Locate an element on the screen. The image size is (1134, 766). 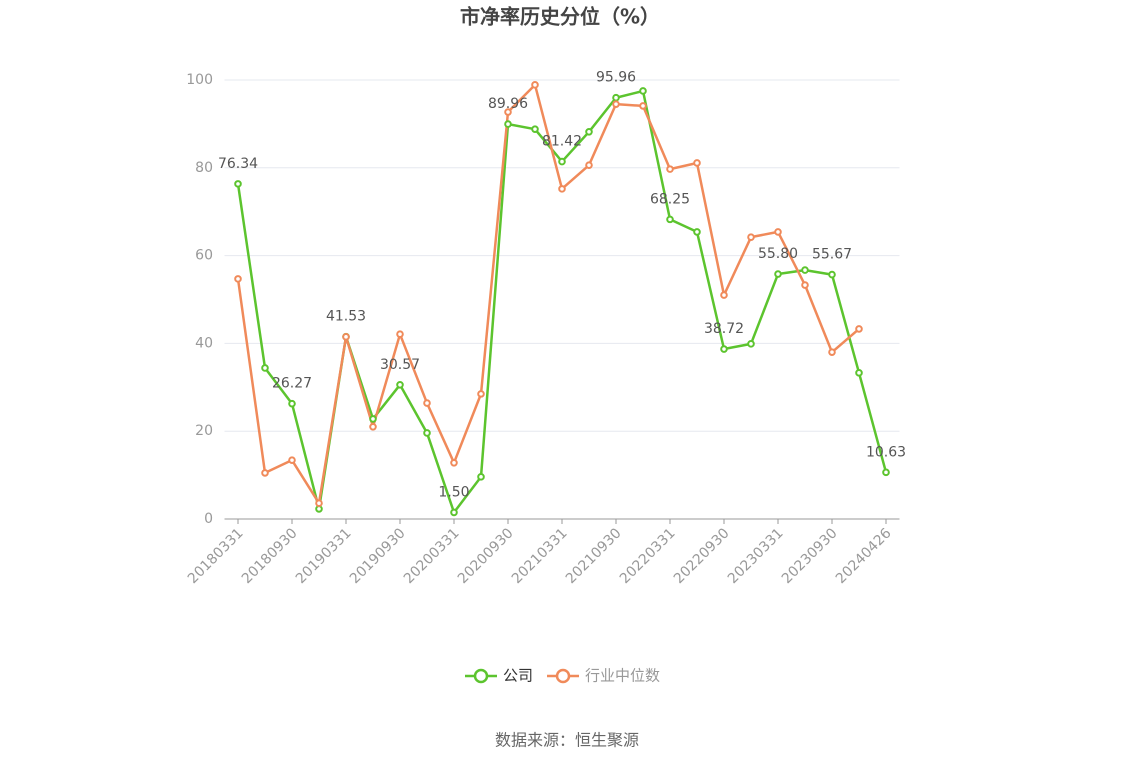
data-label: 26.27 is located at coordinates (292, 384).